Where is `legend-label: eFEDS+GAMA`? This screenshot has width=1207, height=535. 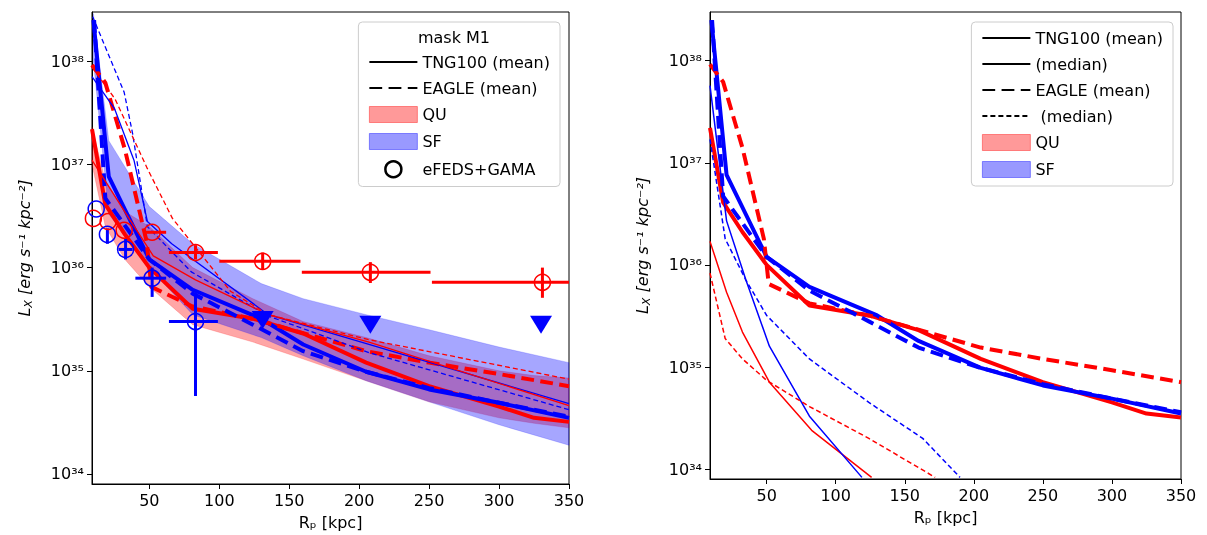 legend-label: eFEDS+GAMA is located at coordinates (479, 169).